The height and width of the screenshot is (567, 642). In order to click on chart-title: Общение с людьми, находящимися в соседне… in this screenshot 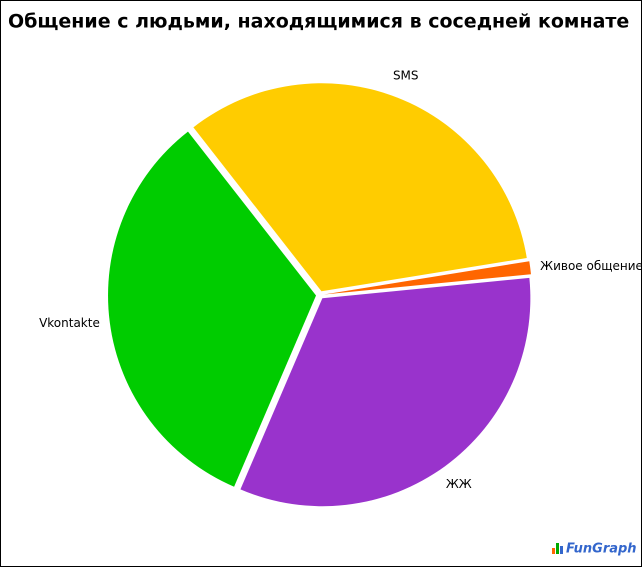, I will do `click(318, 22)`.